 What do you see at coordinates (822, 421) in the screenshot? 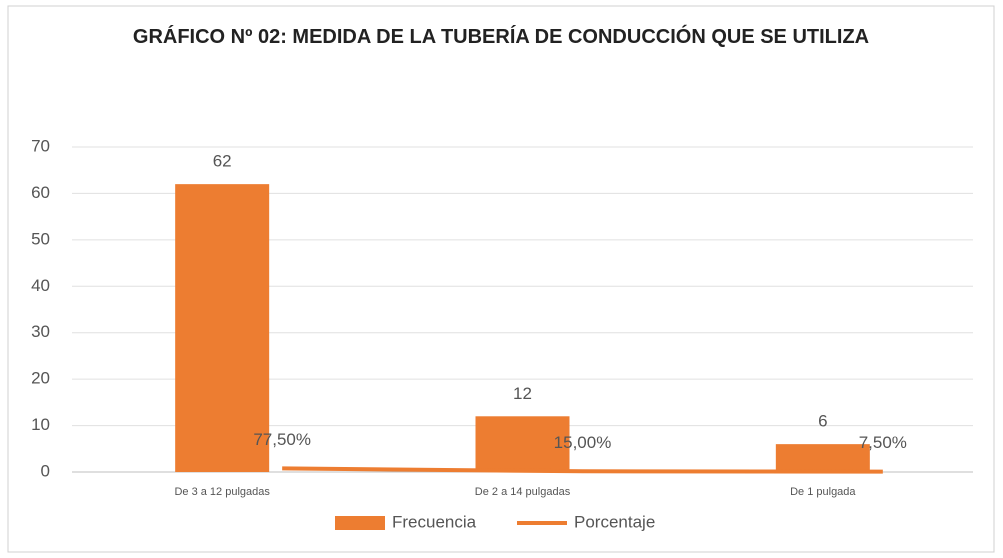
I see `data-label: 6` at bounding box center [822, 421].